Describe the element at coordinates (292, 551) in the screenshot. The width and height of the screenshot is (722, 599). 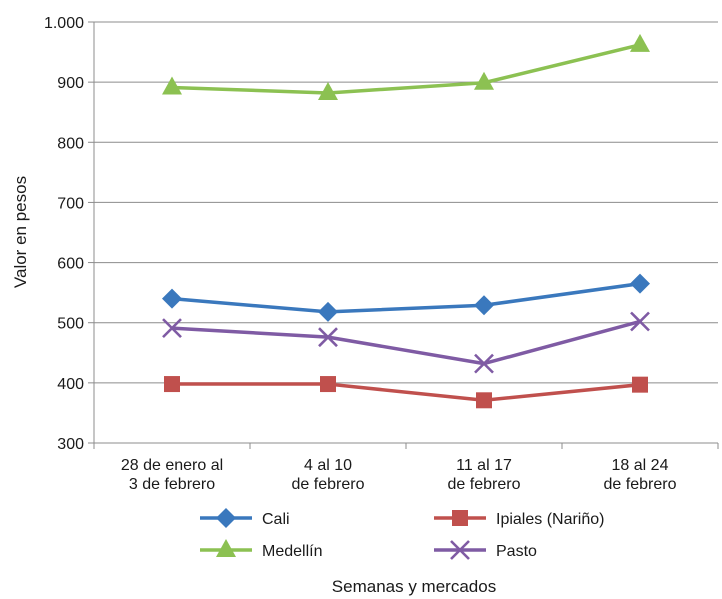
I see `legend-label: Medellín` at that location.